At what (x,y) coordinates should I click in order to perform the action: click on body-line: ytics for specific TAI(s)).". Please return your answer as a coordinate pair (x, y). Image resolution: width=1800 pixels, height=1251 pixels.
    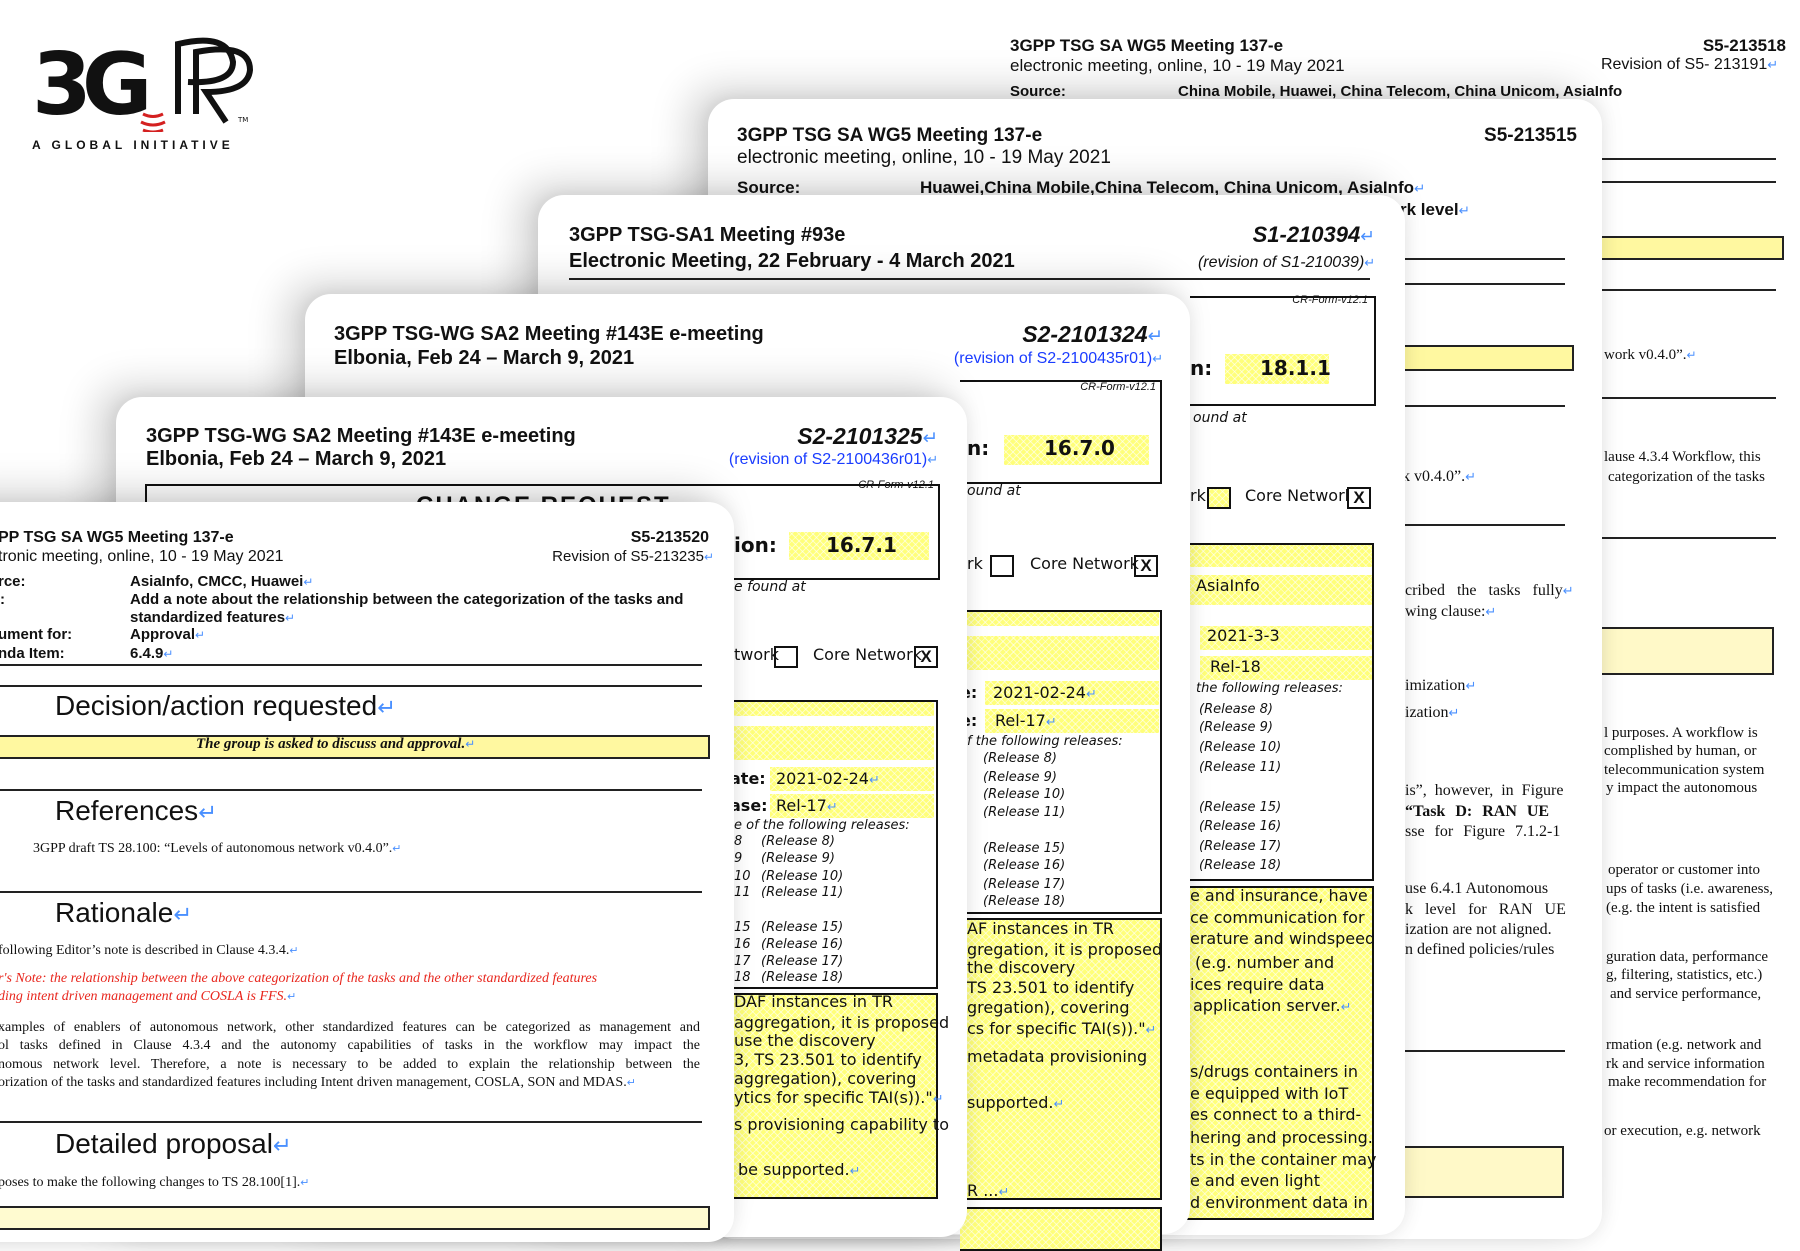
    Looking at the image, I should click on (838, 1098).